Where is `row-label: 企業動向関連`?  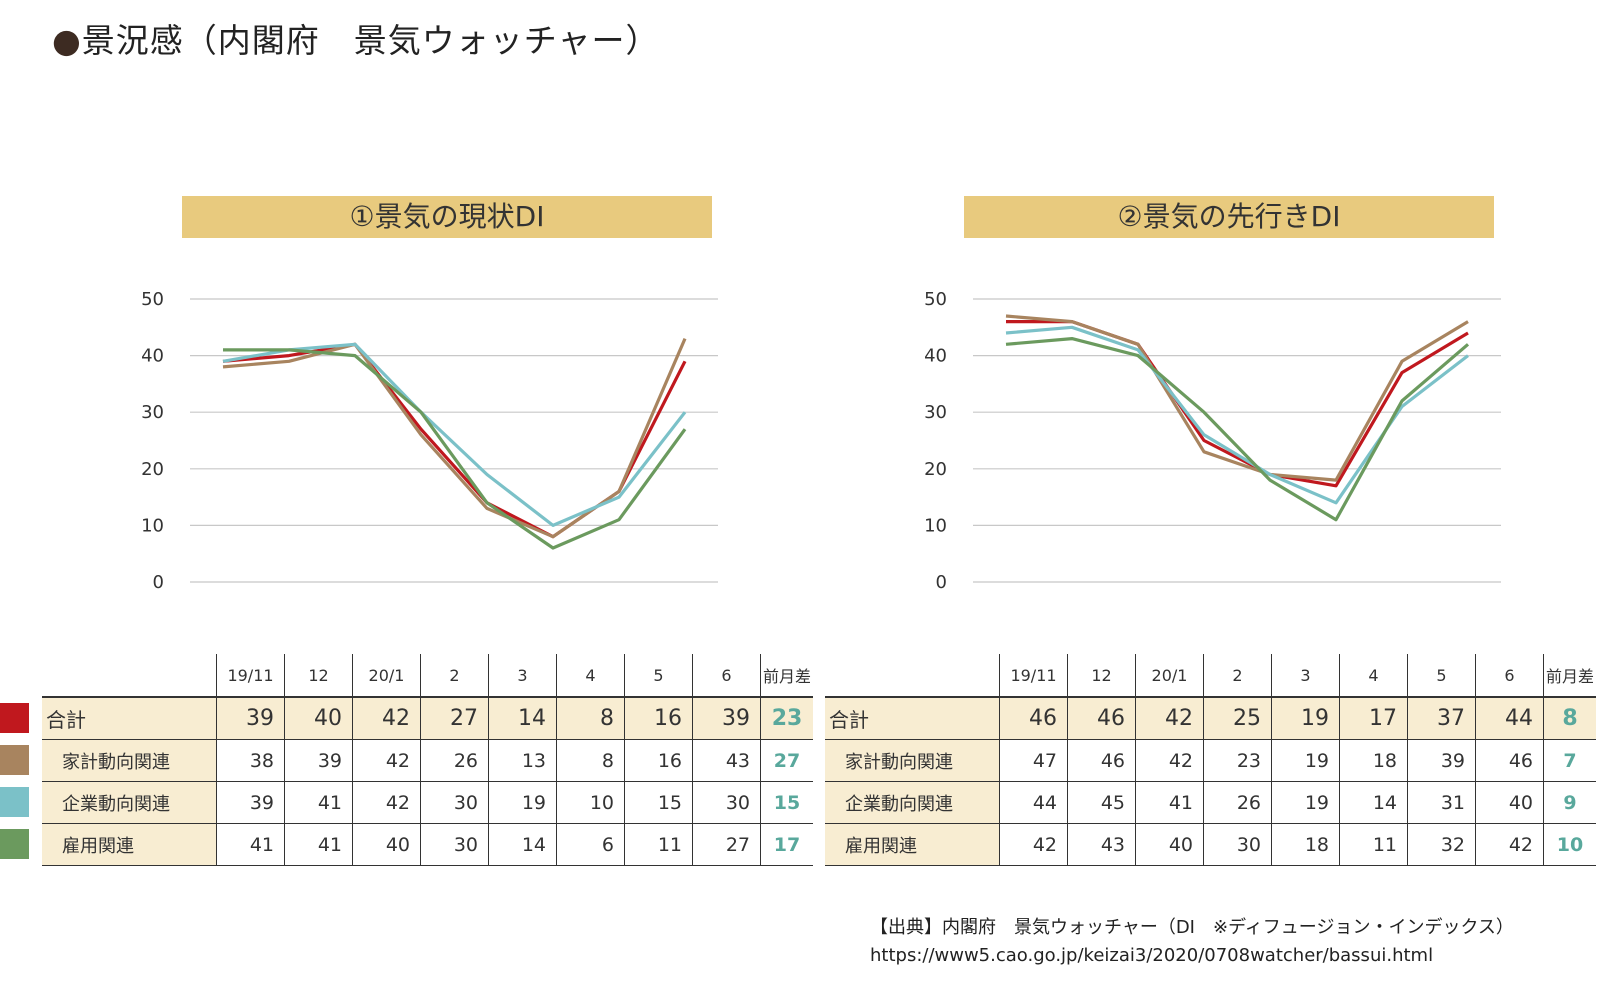 row-label: 企業動向関連 is located at coordinates (129, 802).